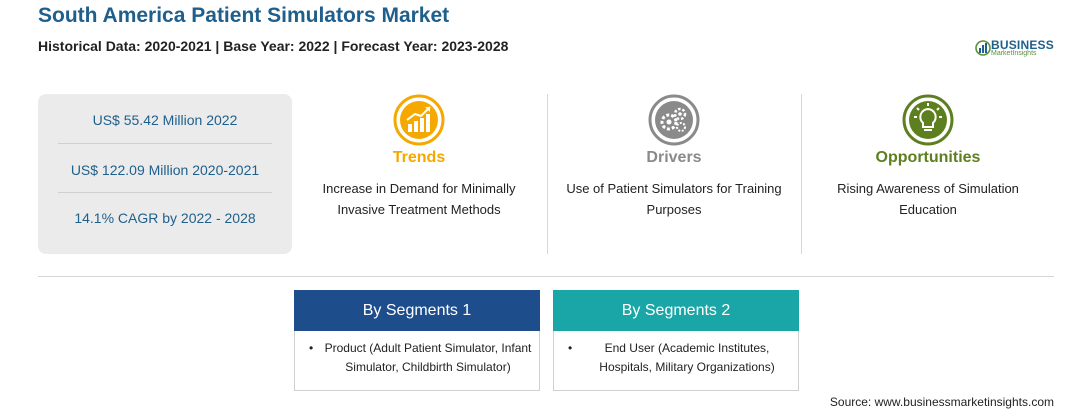  I want to click on opportunities-description: Rising Awareness of Simulation Education, so click(928, 199).